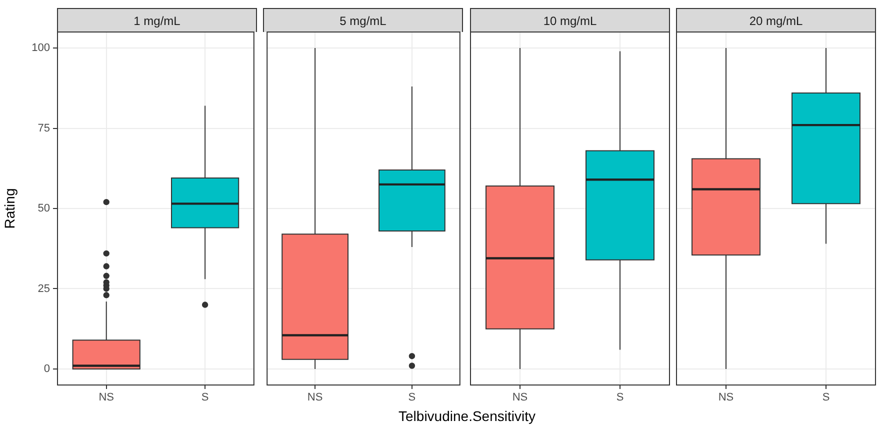 The height and width of the screenshot is (430, 877). What do you see at coordinates (9, 208) in the screenshot?
I see `y-axis-title: Rating` at bounding box center [9, 208].